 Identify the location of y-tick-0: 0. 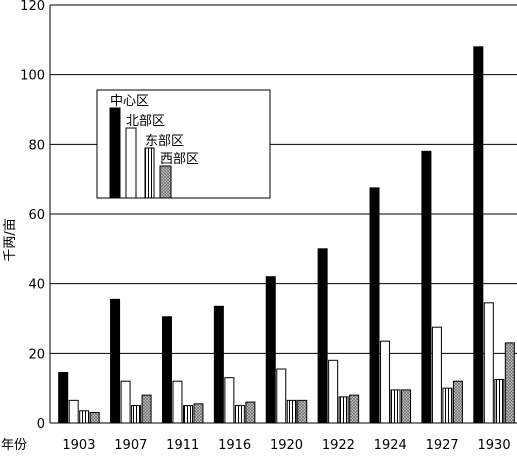
(41, 424).